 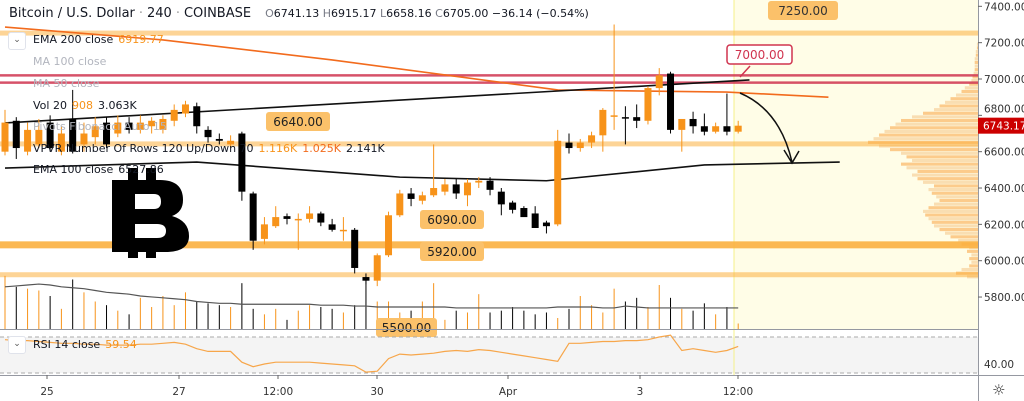 What do you see at coordinates (409, 13) in the screenshot?
I see `low-value: 6658.16` at bounding box center [409, 13].